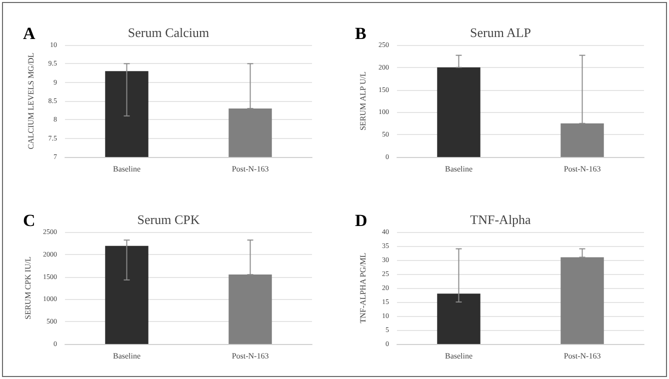 This screenshot has width=669, height=379. Describe the element at coordinates (361, 220) in the screenshot. I see `text: D` at that location.